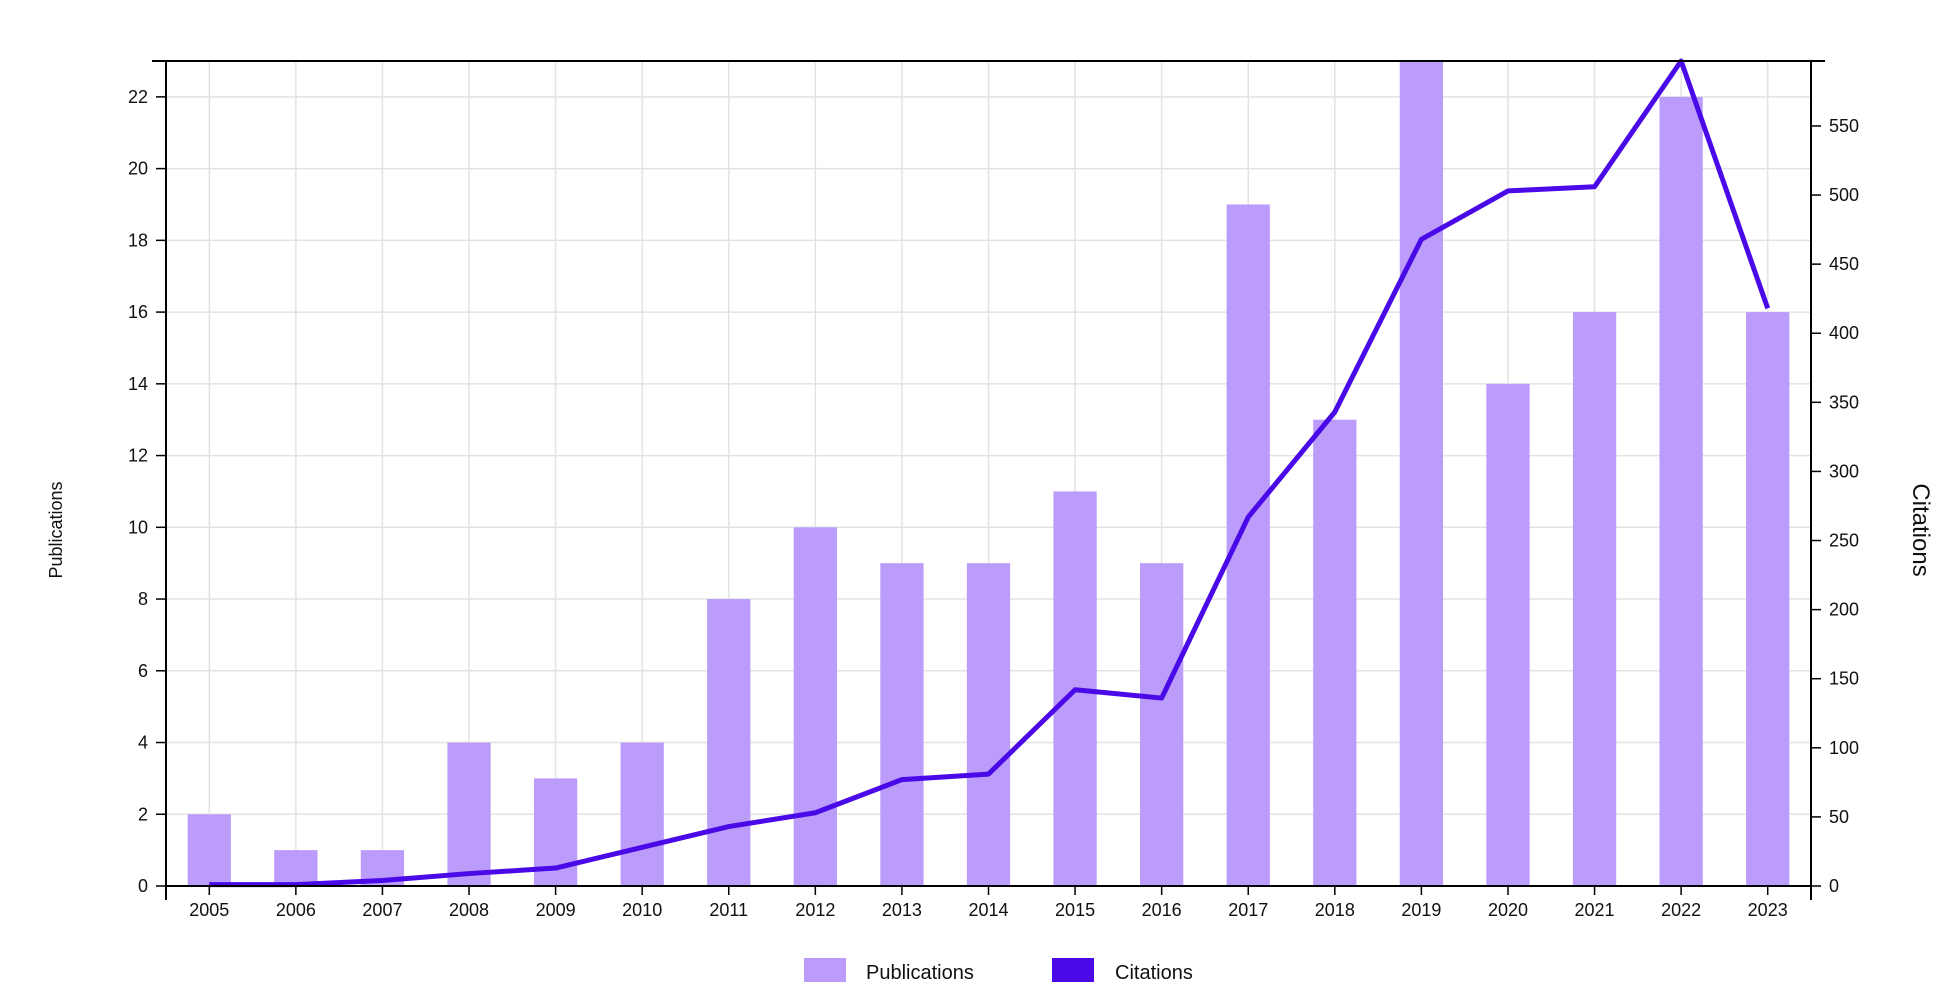 Image resolution: width=1942 pixels, height=982 pixels. What do you see at coordinates (1844, 402) in the screenshot?
I see `y2-tick-label-350: 350` at bounding box center [1844, 402].